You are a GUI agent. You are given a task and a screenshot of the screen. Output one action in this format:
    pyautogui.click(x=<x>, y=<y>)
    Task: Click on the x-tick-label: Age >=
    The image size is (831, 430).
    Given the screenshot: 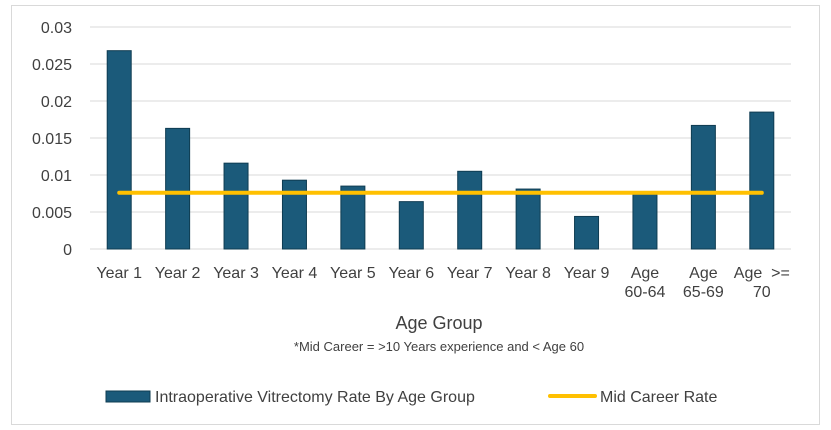 What is the action you would take?
    pyautogui.click(x=762, y=273)
    